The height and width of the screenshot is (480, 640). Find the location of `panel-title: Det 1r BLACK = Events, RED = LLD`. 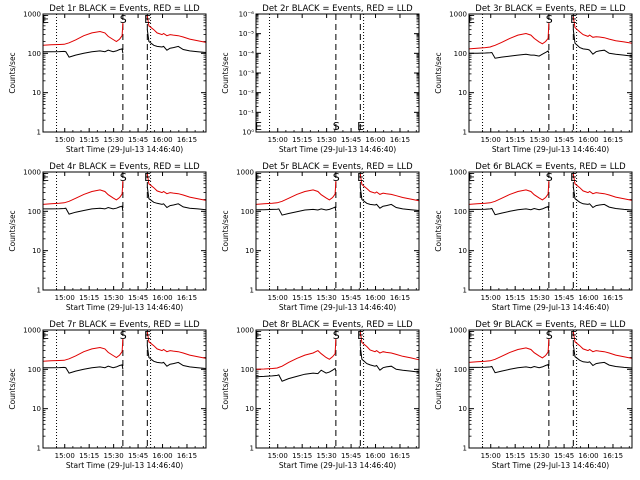

panel-title: Det 1r BLACK = Events, RED = LLD is located at coordinates (124, 9).